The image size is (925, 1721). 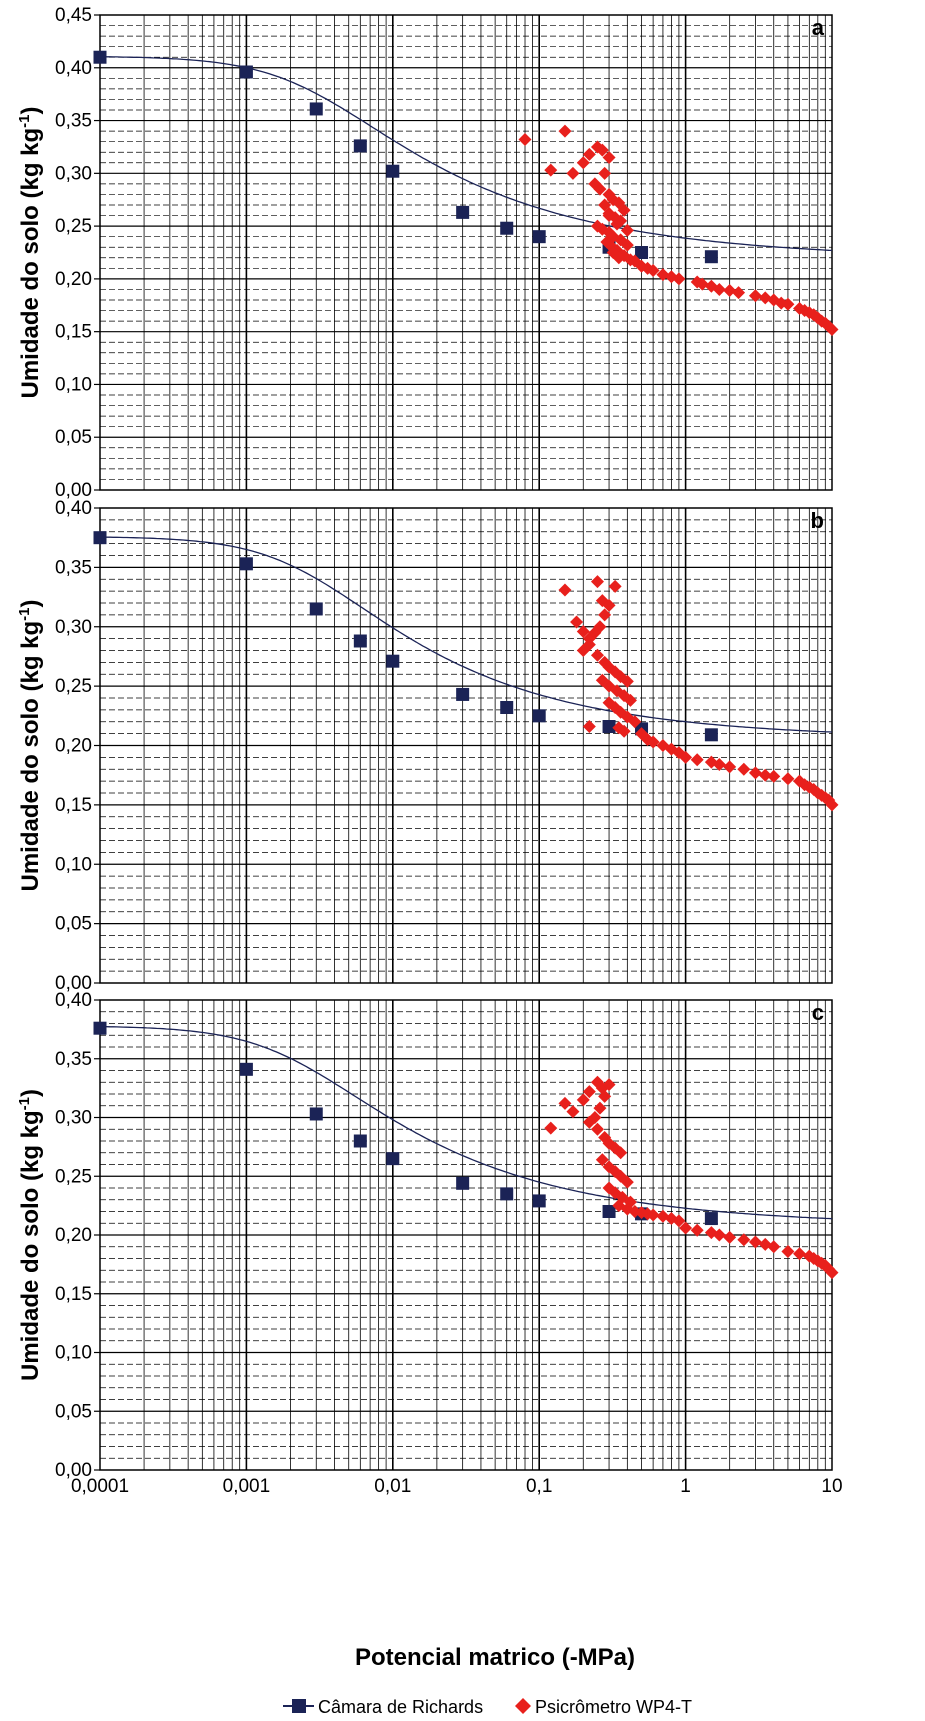 What do you see at coordinates (495, 1657) in the screenshot?
I see `x-axis-title: Potencial matrico (-MPa)` at bounding box center [495, 1657].